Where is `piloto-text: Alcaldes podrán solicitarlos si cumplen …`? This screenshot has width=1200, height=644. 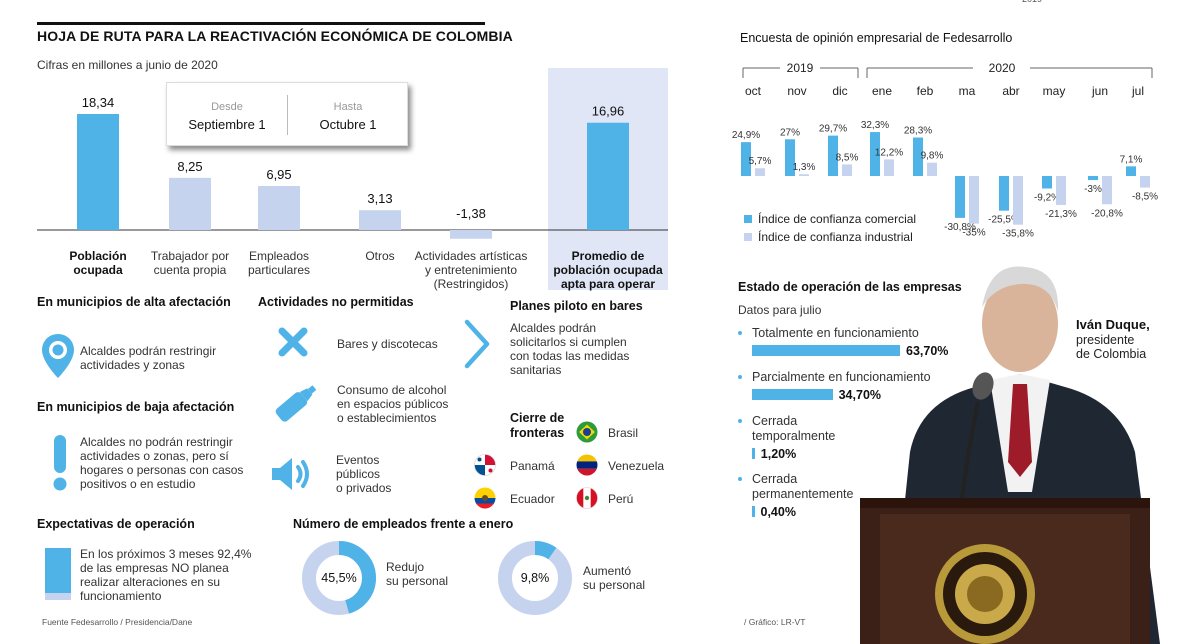 piloto-text: Alcaldes podrán solicitarlos si cumplen … is located at coordinates (570, 349).